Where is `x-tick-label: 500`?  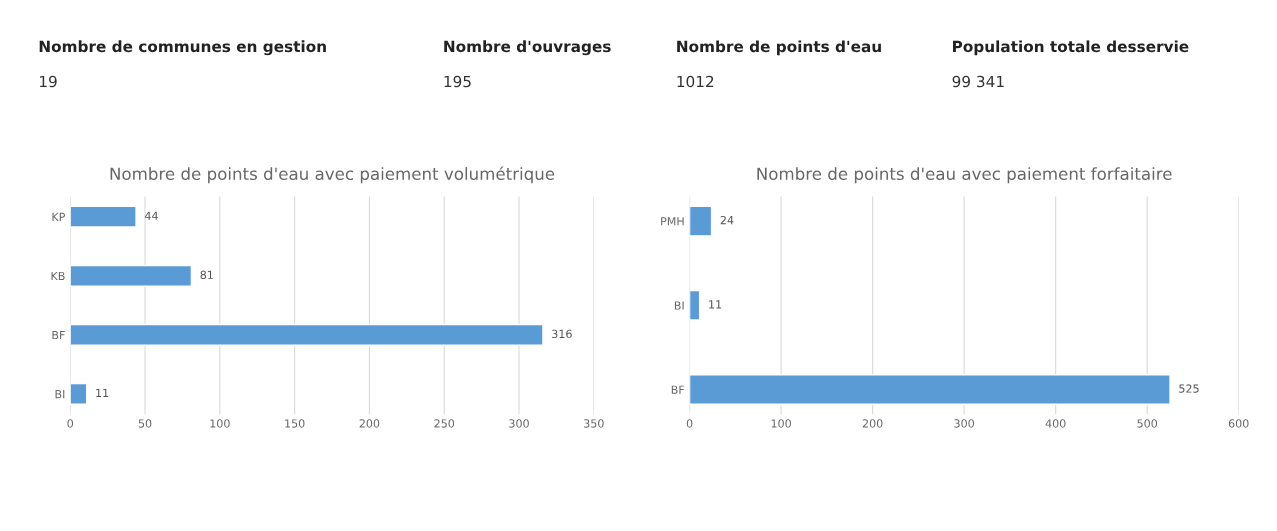 x-tick-label: 500 is located at coordinates (1147, 423).